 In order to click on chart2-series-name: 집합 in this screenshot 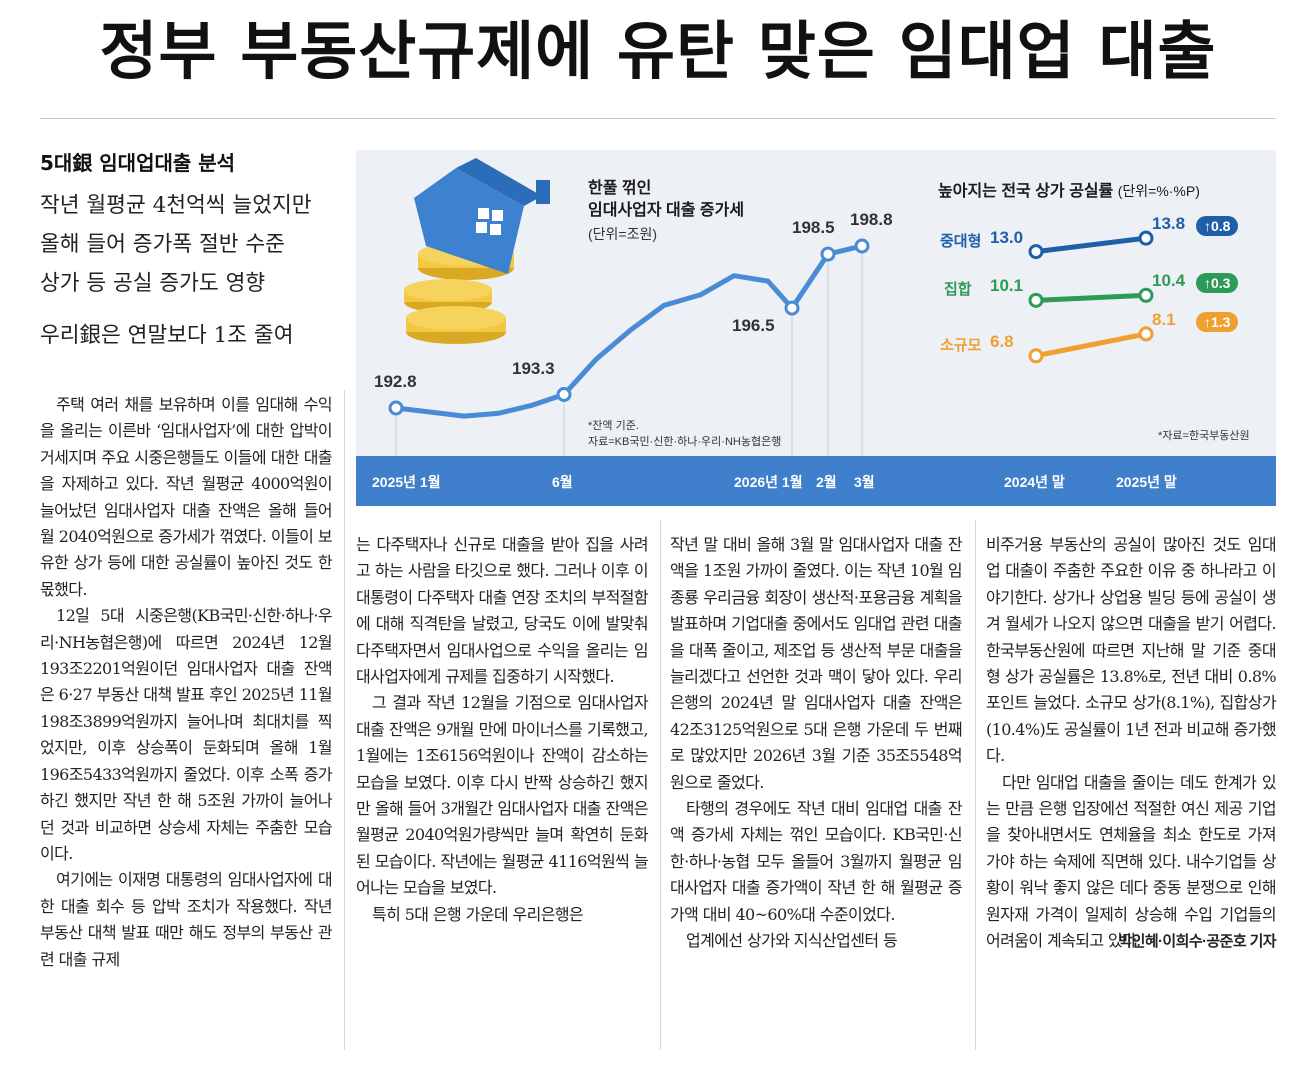, I will do `click(958, 290)`.